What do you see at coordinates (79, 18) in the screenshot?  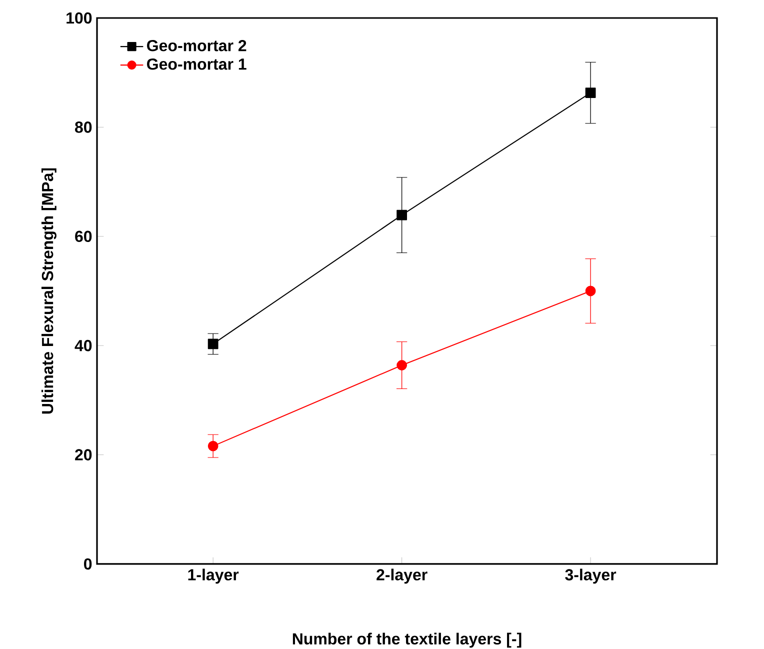 I see `y-tick-label: 100` at bounding box center [79, 18].